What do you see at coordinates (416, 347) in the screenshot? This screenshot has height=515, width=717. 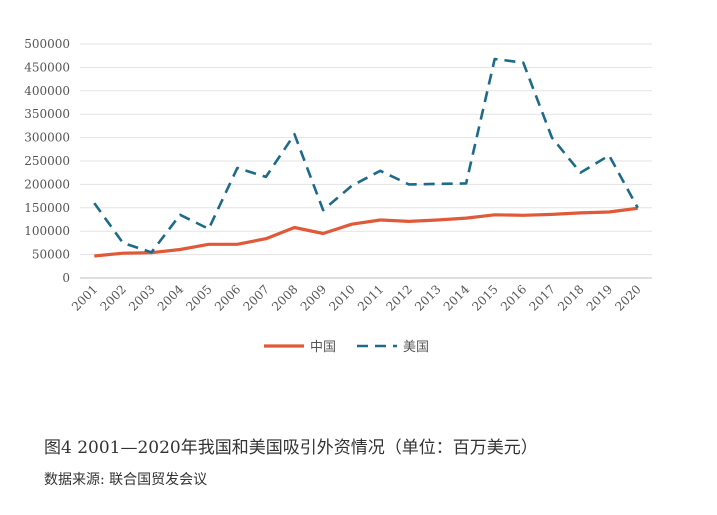 I see `legend-label: 美国` at bounding box center [416, 347].